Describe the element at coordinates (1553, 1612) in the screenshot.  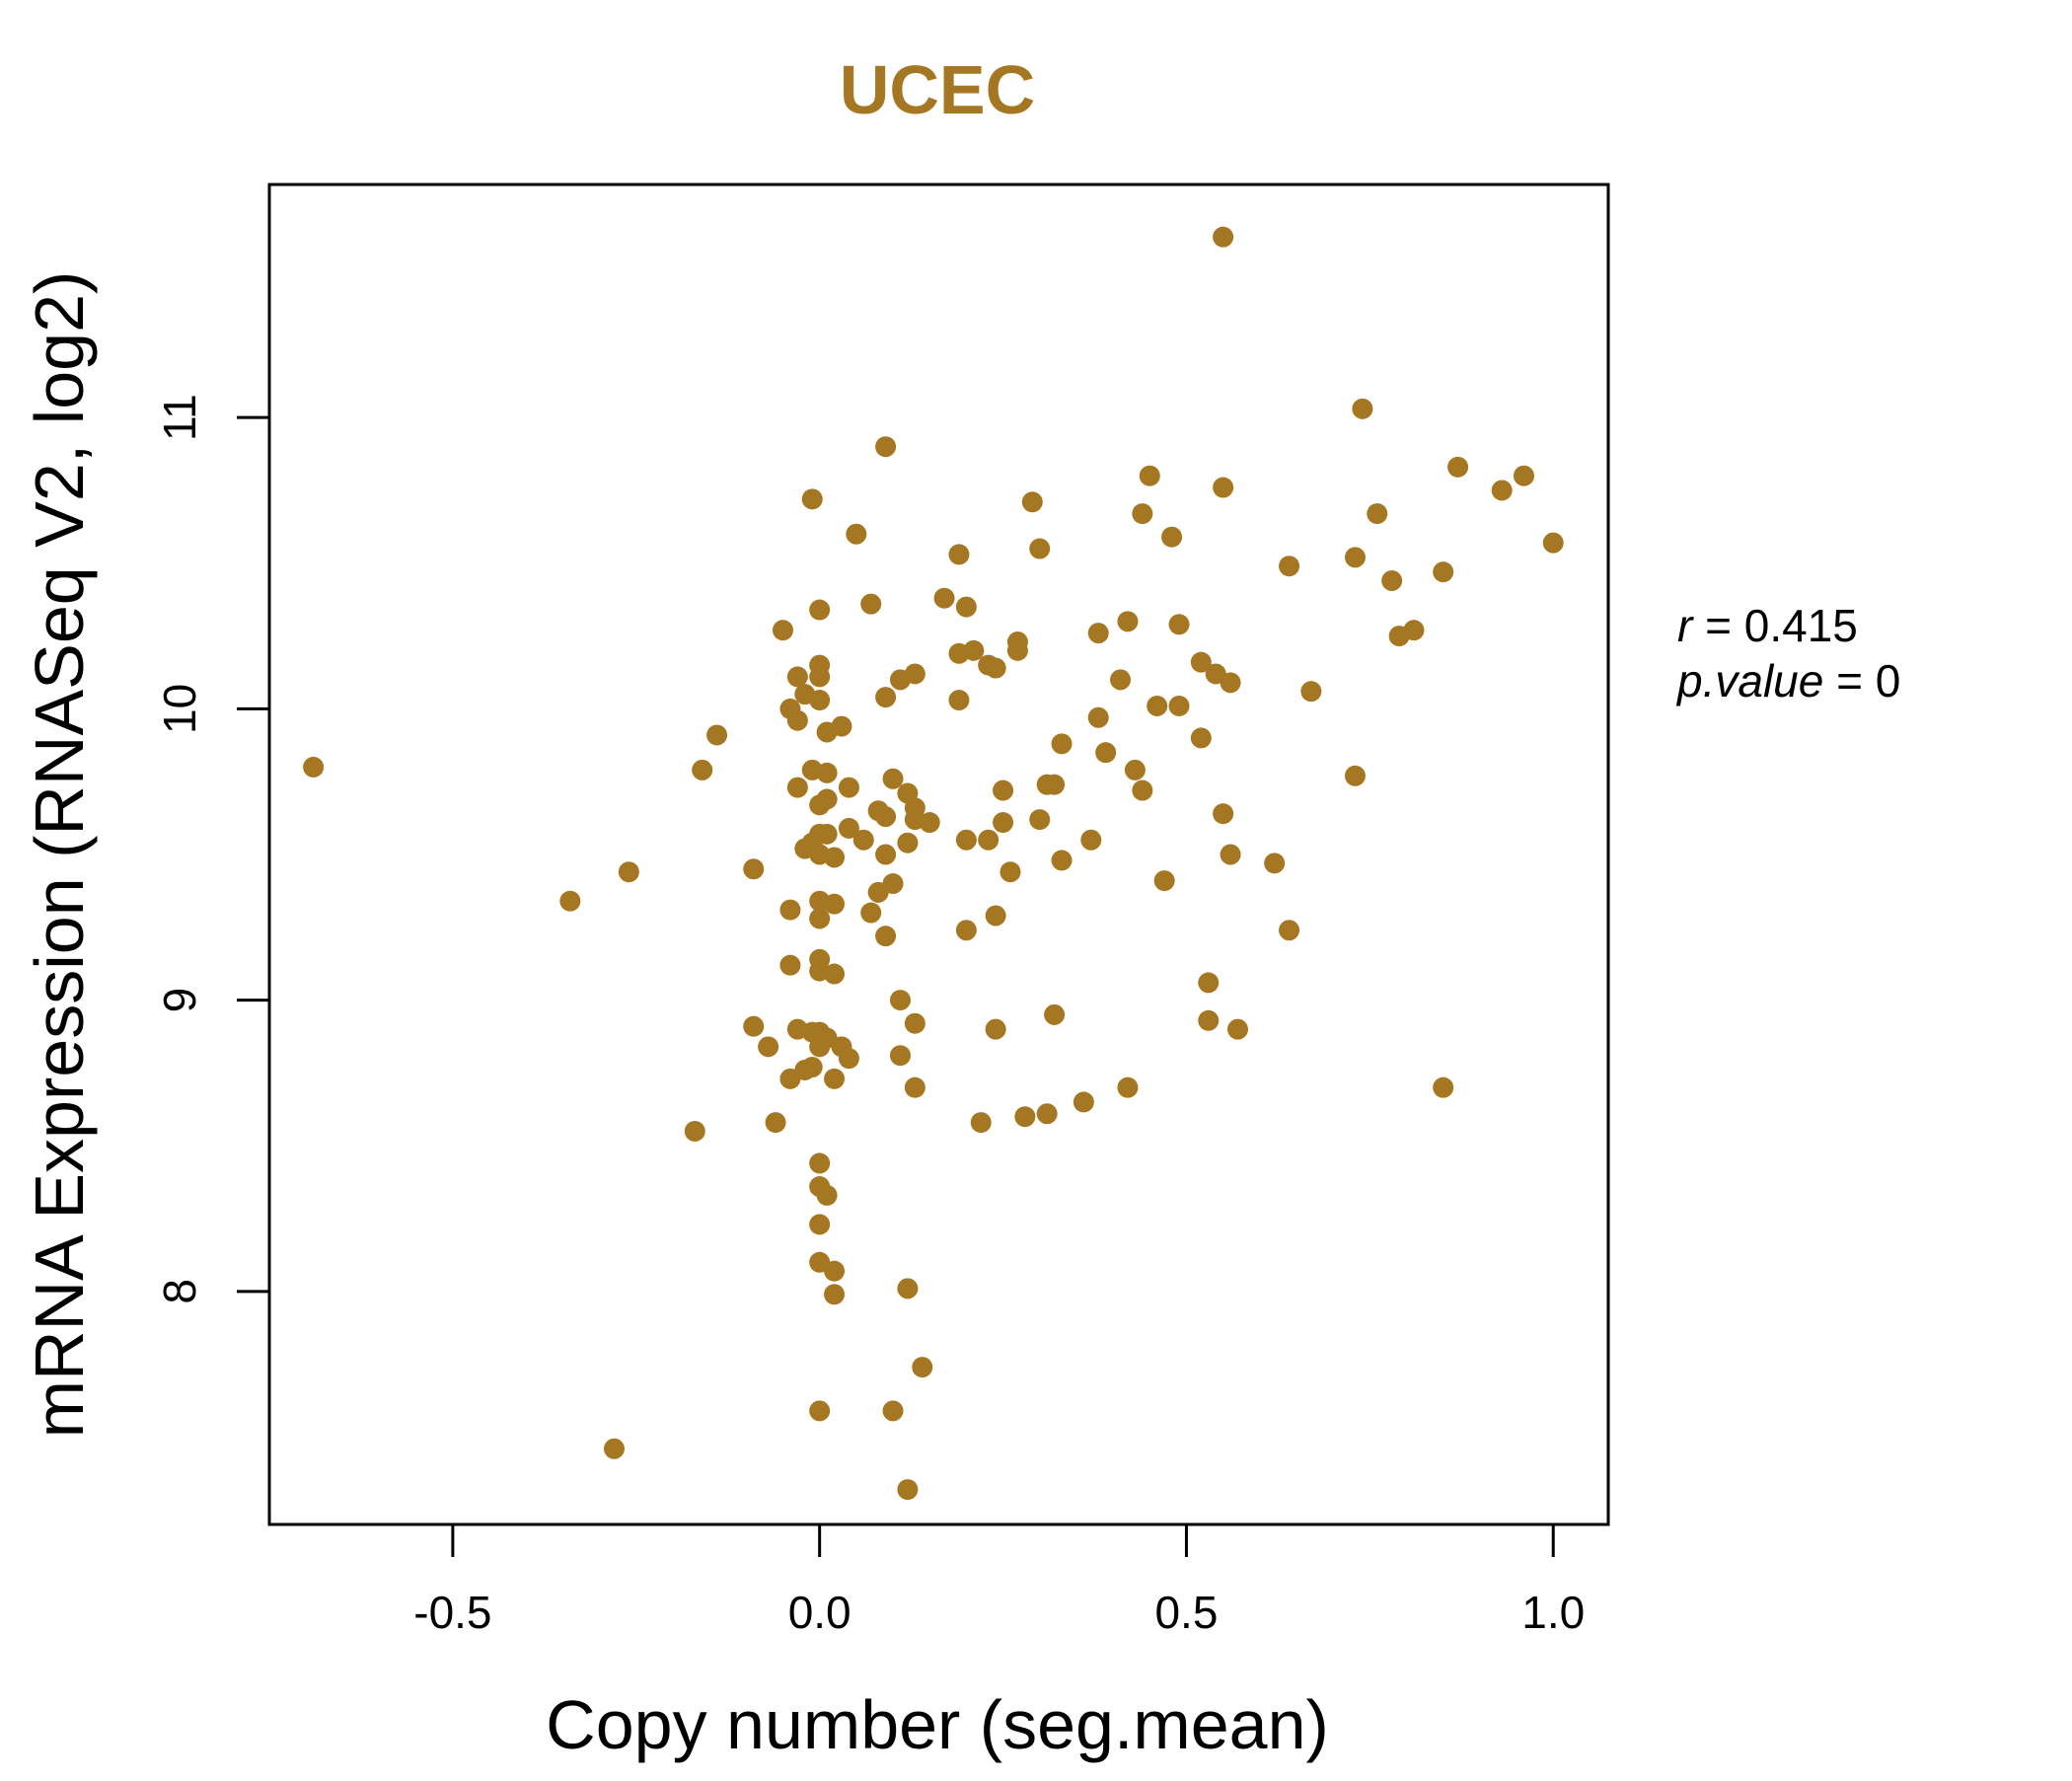
I see `x-tick-label: 1.0` at that location.